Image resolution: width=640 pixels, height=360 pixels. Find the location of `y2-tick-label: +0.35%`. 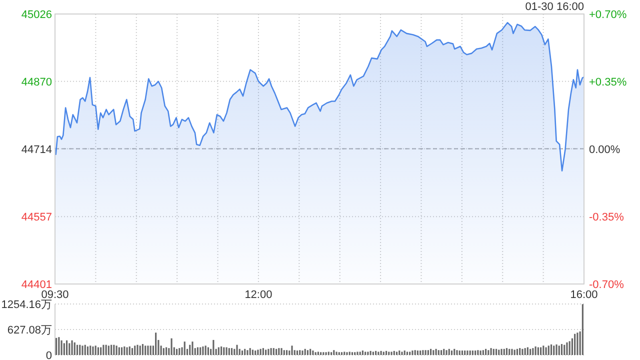

y2-tick-label: +0.35% is located at coordinates (608, 82).